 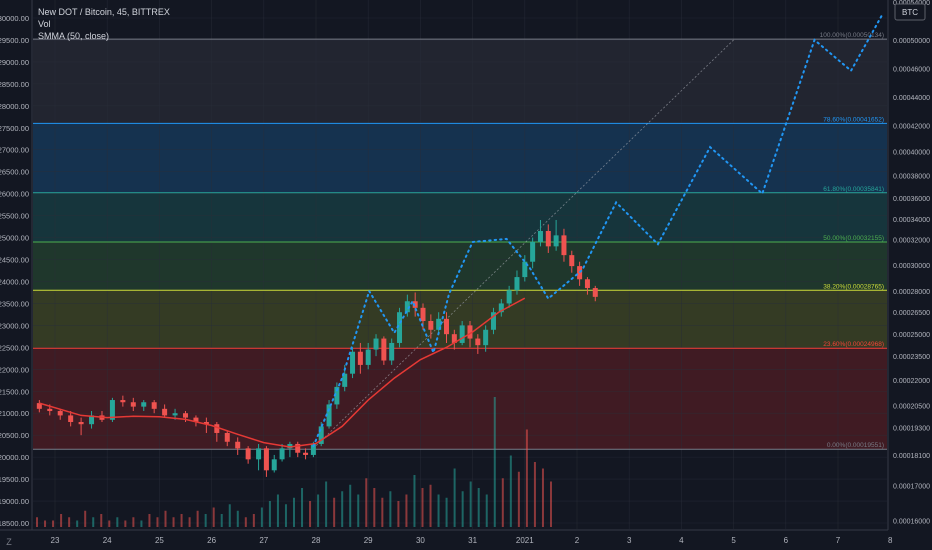 What do you see at coordinates (14, 194) in the screenshot?
I see `left-tick-label-8: 26000.00` at bounding box center [14, 194].